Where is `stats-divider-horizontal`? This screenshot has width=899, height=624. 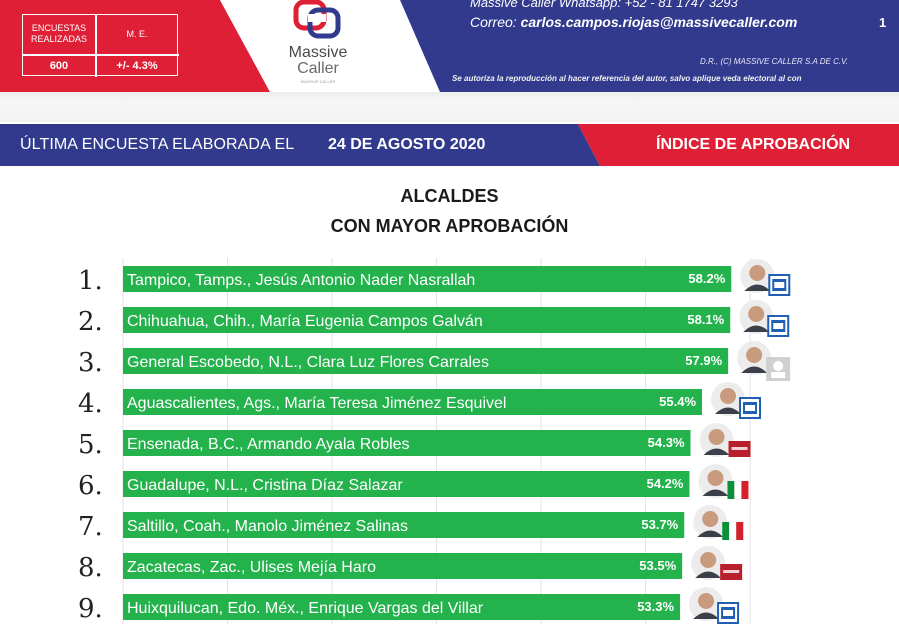
stats-divider-horizontal is located at coordinates (101, 55).